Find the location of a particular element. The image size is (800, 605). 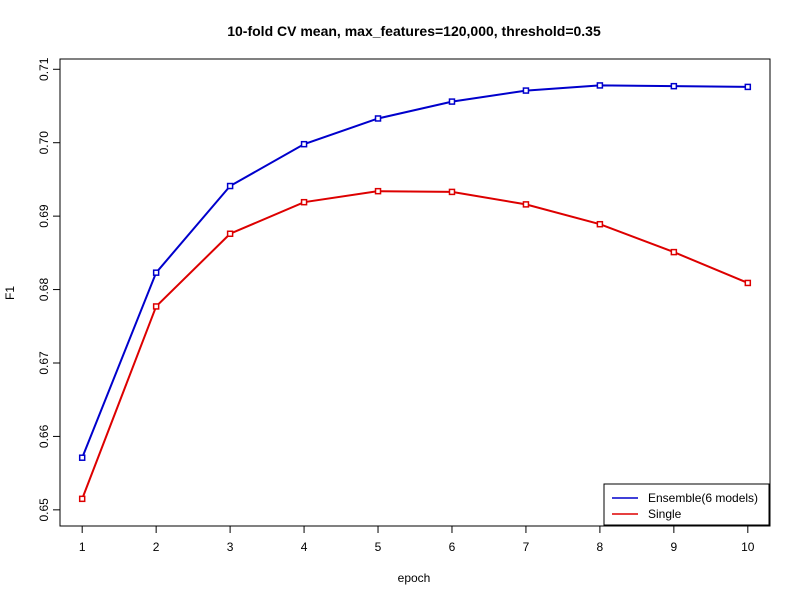

y-tick-label: 0.71 is located at coordinates (44, 69).